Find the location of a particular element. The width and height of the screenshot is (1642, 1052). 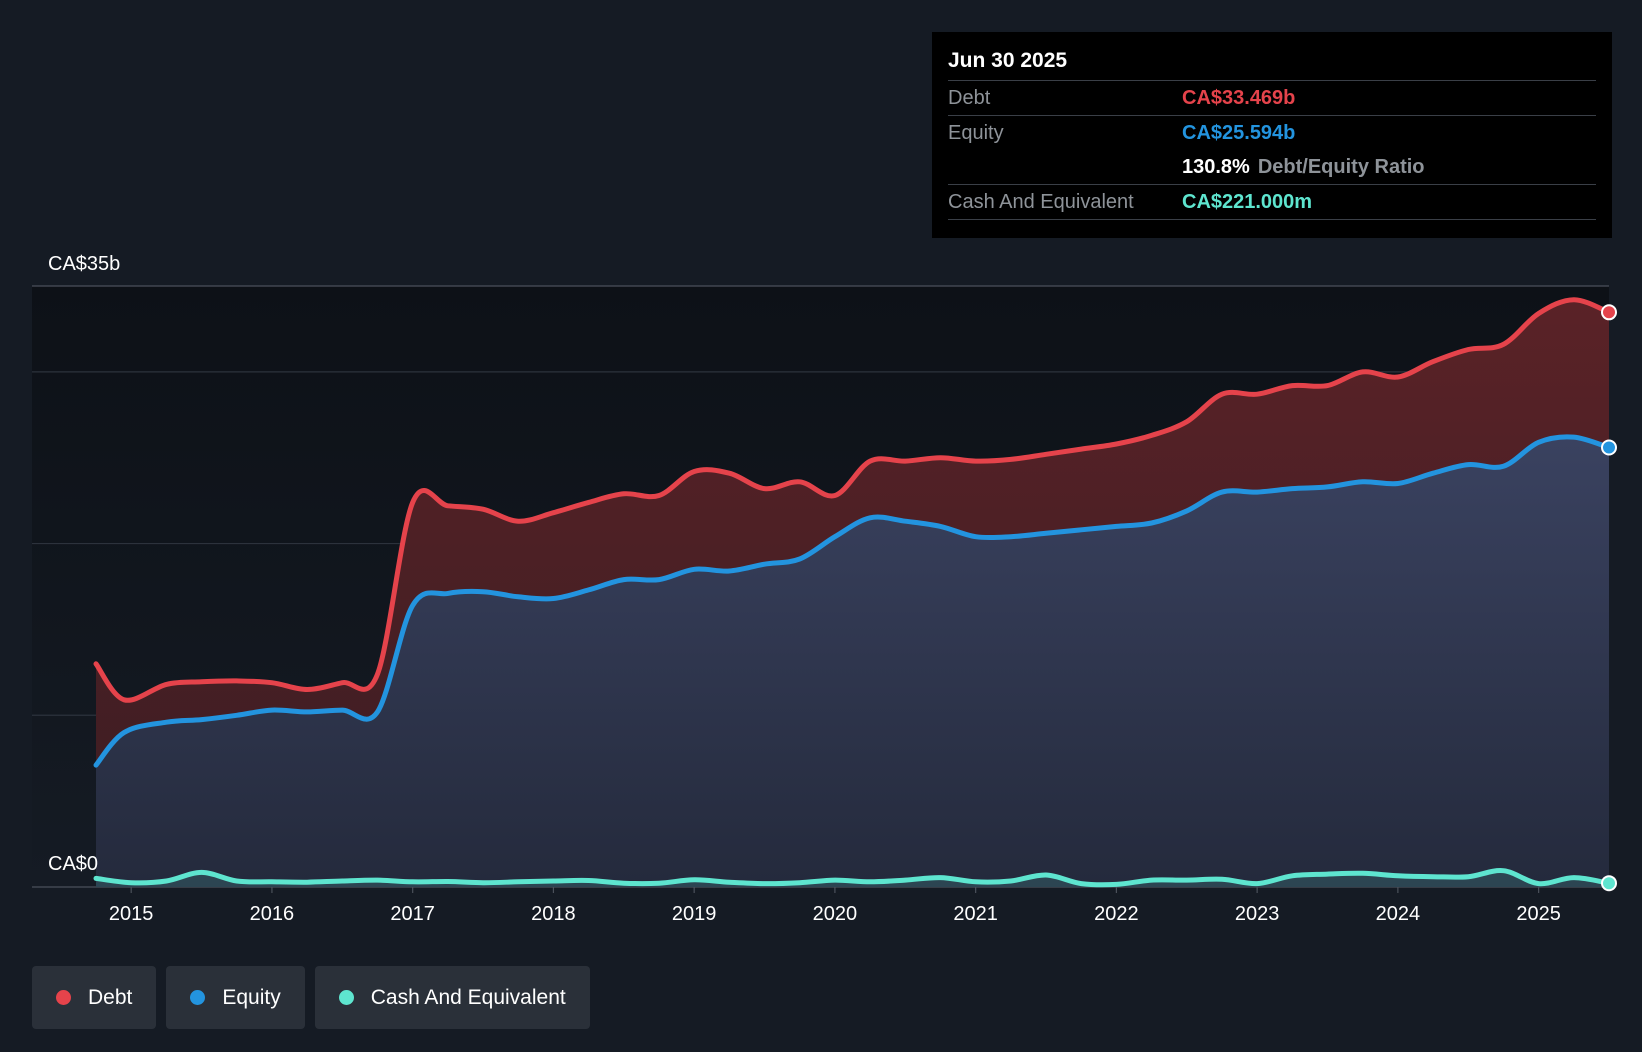

chart-legend: Debt Equity Cash And Equivalent is located at coordinates (311, 997).